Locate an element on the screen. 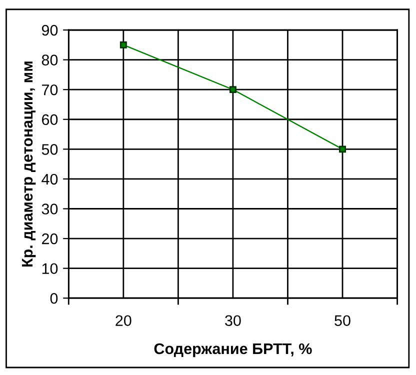 This screenshot has height=375, width=416. y-tick-label: 0 is located at coordinates (54, 298).